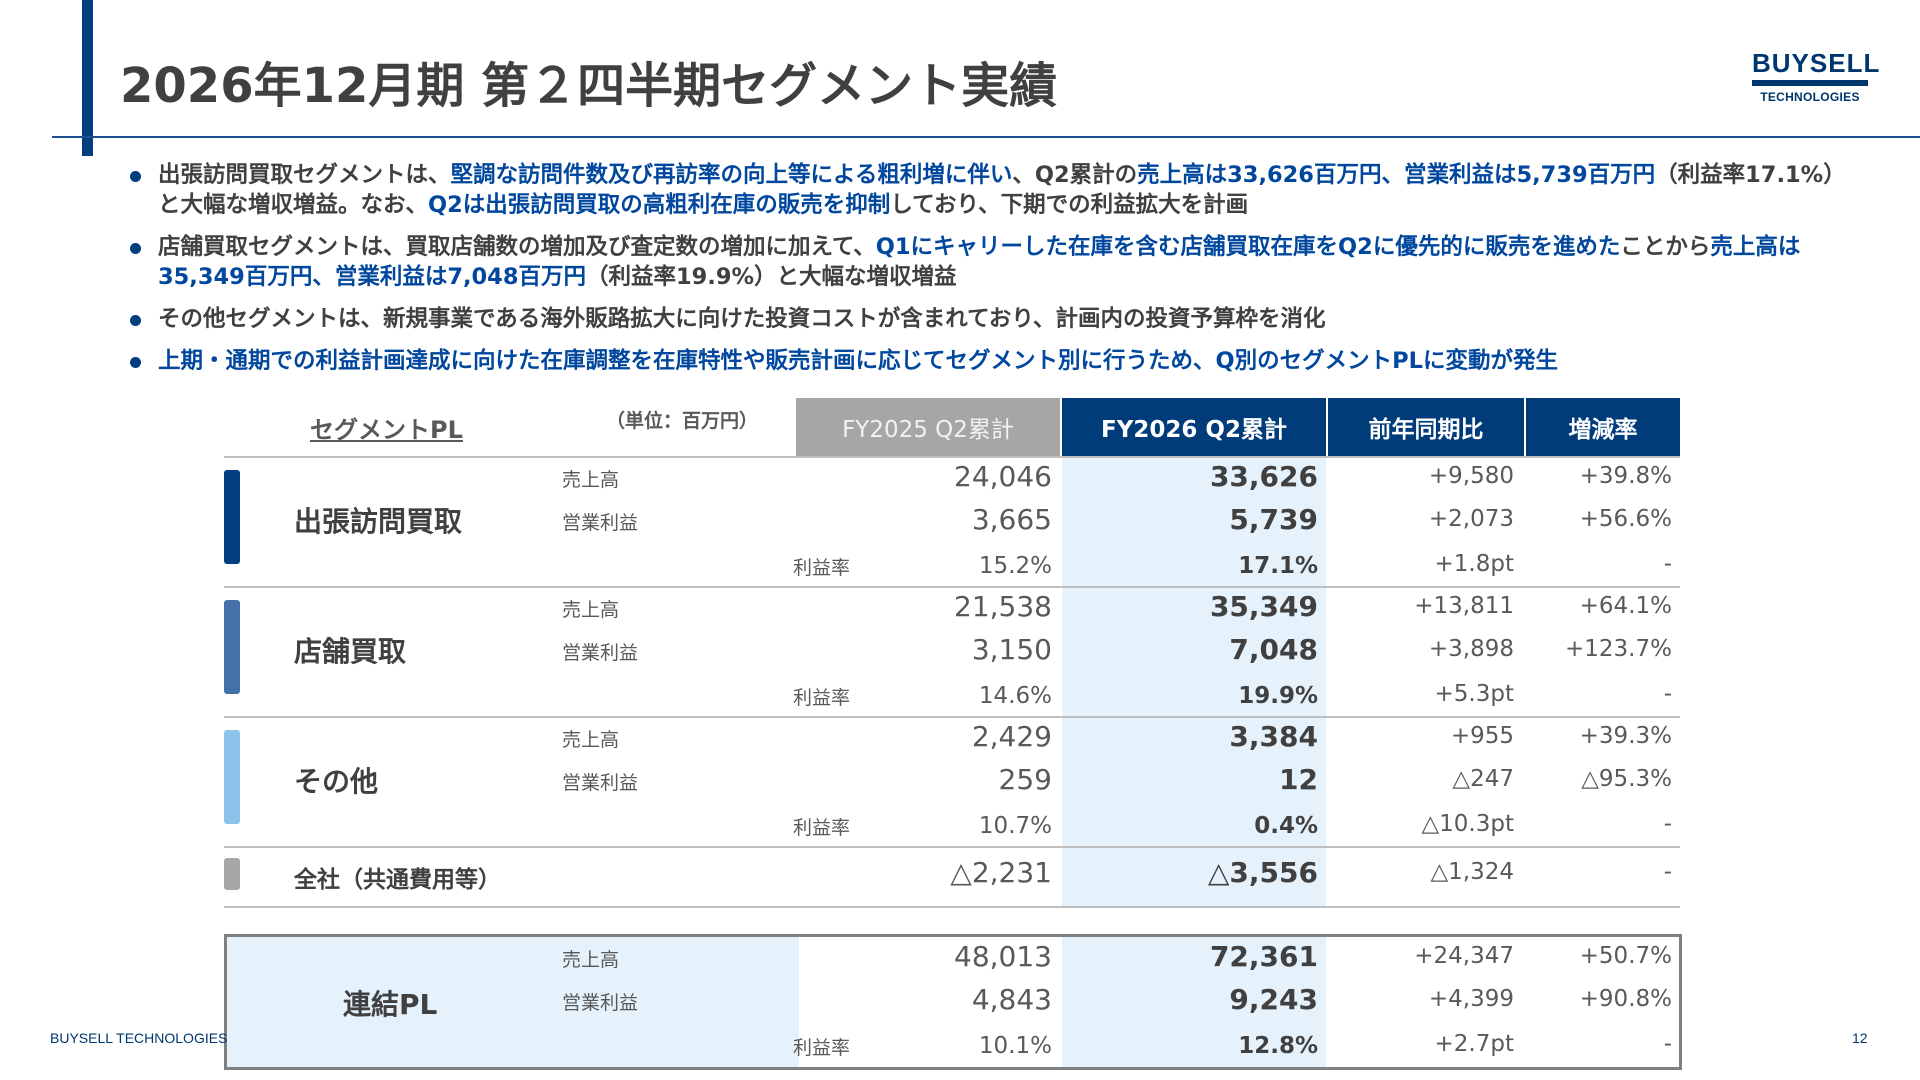  Describe the element at coordinates (1263, 606) in the screenshot. I see `fy2026-value: 35,349` at that location.